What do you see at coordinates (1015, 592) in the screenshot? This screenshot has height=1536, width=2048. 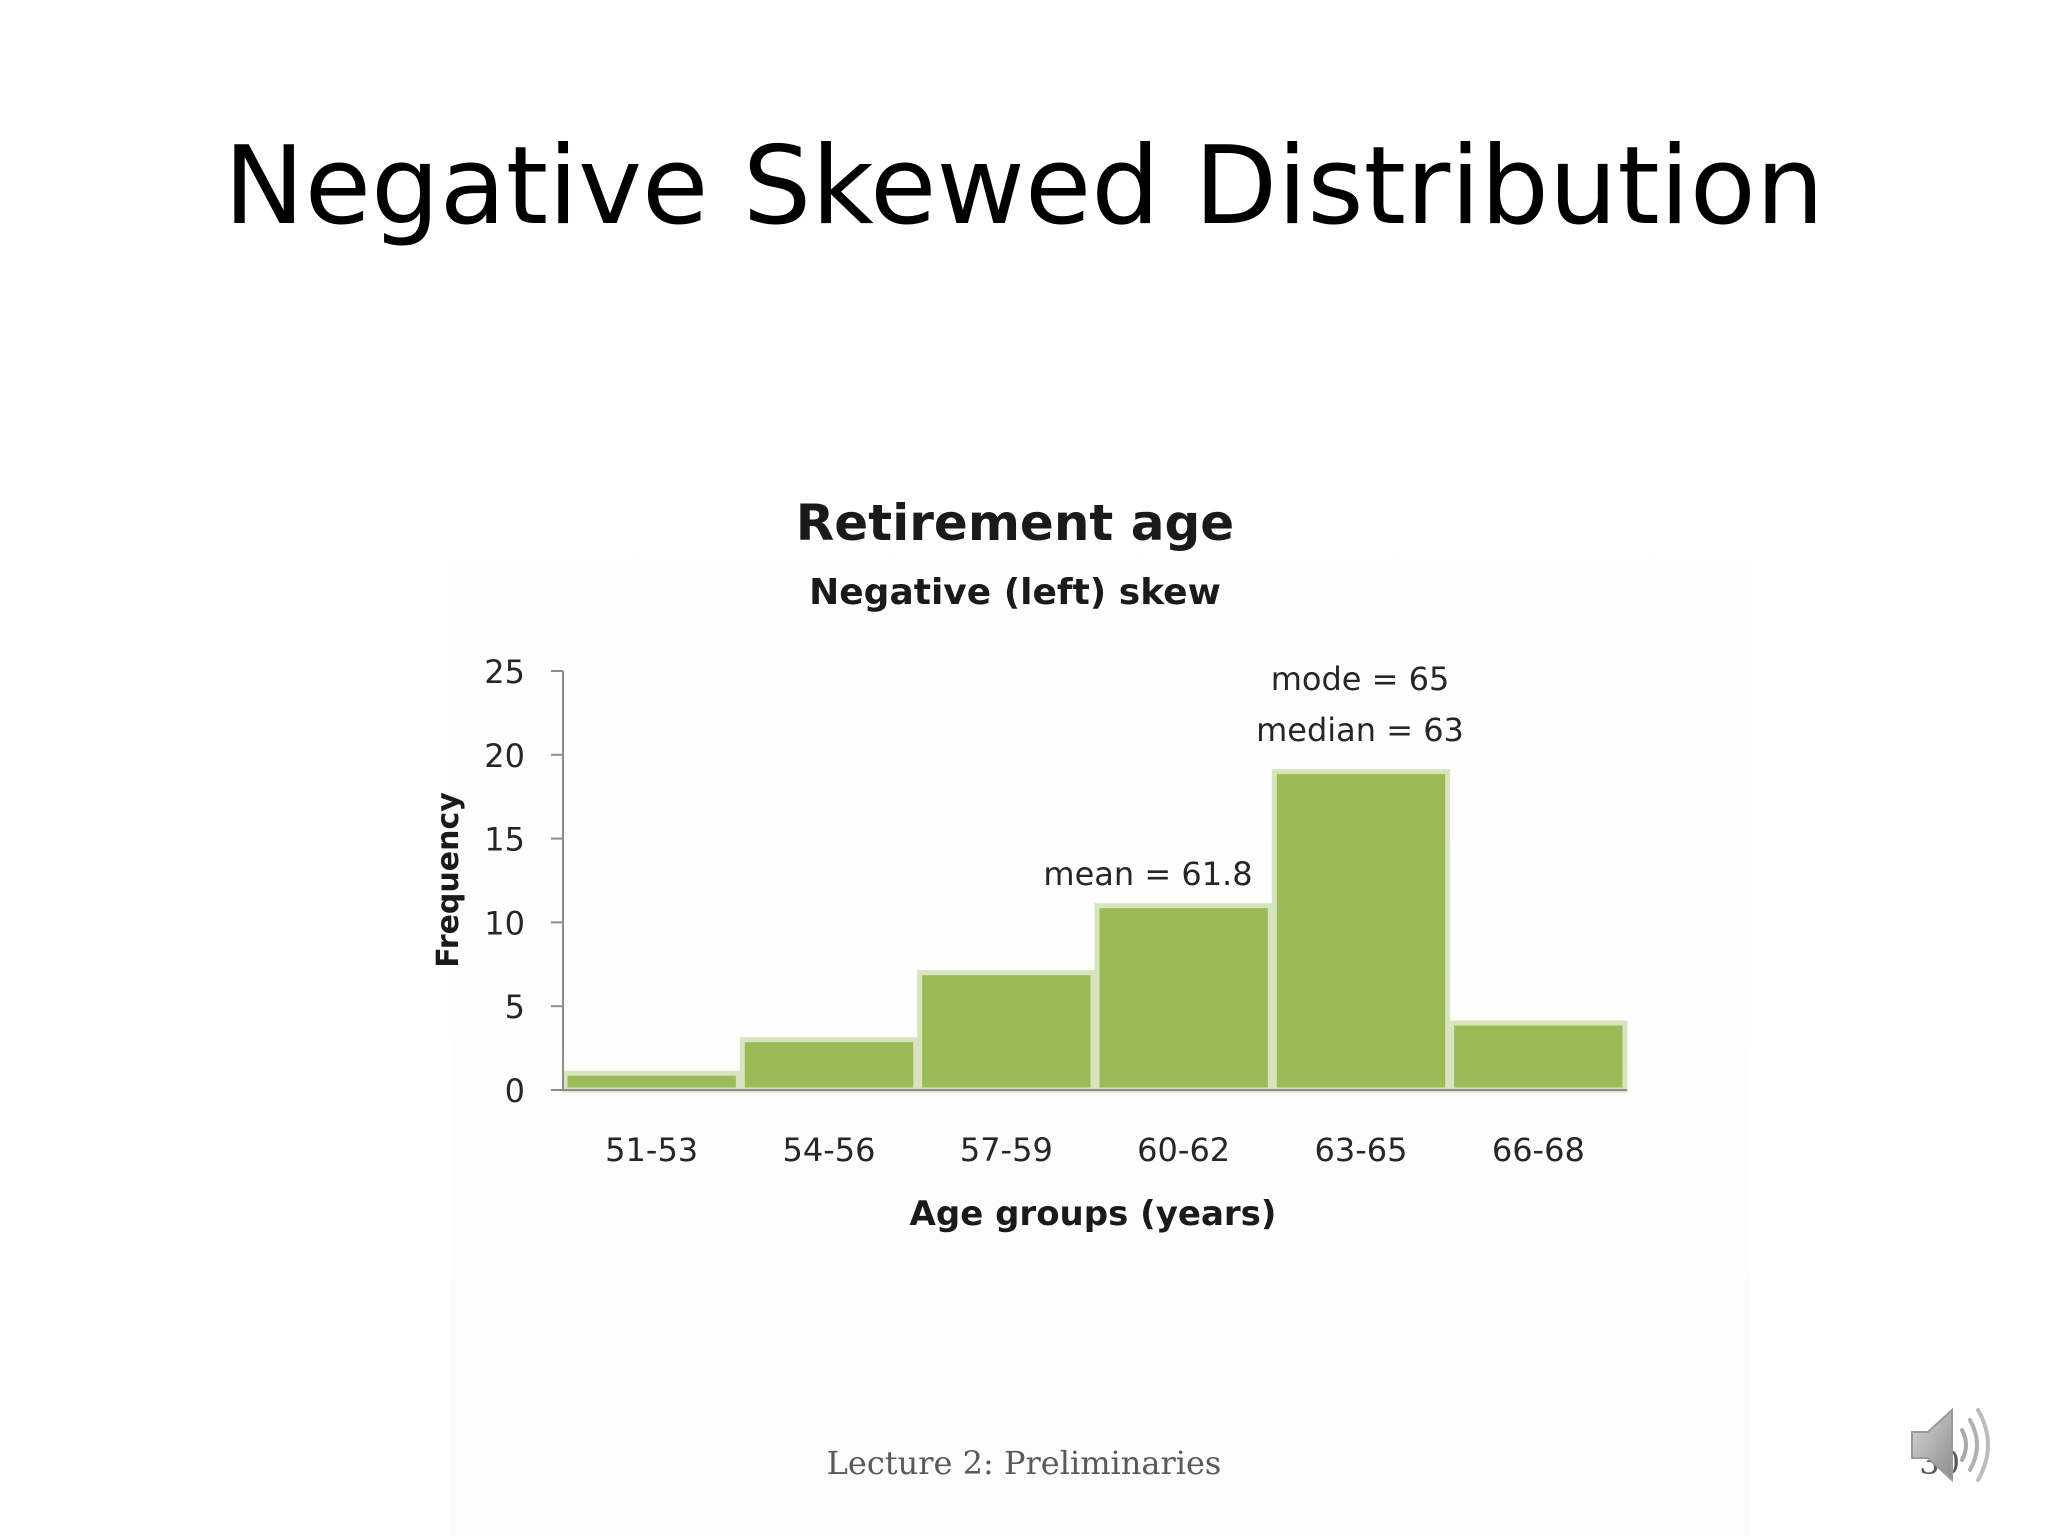 I see `chart-subtitle: Negative (left) skew` at bounding box center [1015, 592].